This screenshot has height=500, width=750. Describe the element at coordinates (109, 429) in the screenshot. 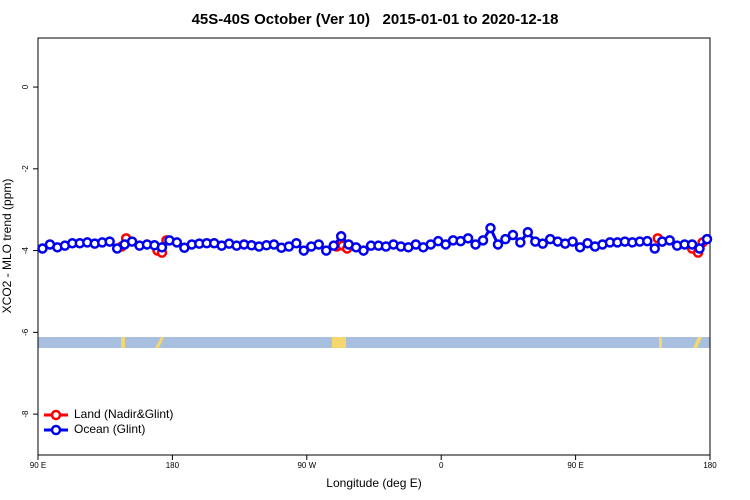

I see `legend-label: Ocean (Glint)` at that location.